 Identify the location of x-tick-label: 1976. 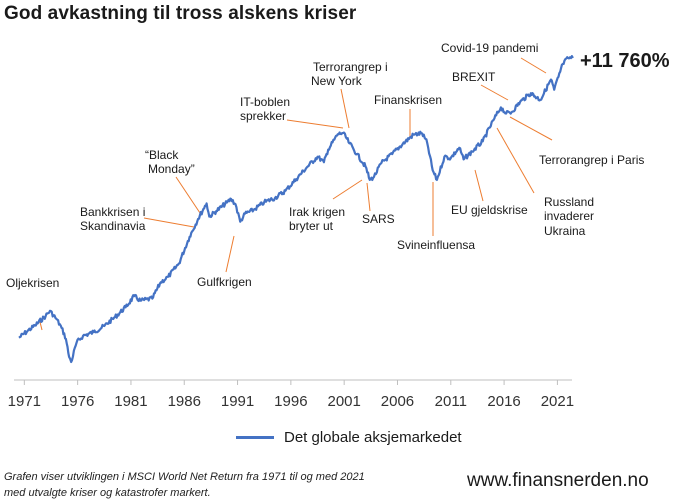
(77, 401).